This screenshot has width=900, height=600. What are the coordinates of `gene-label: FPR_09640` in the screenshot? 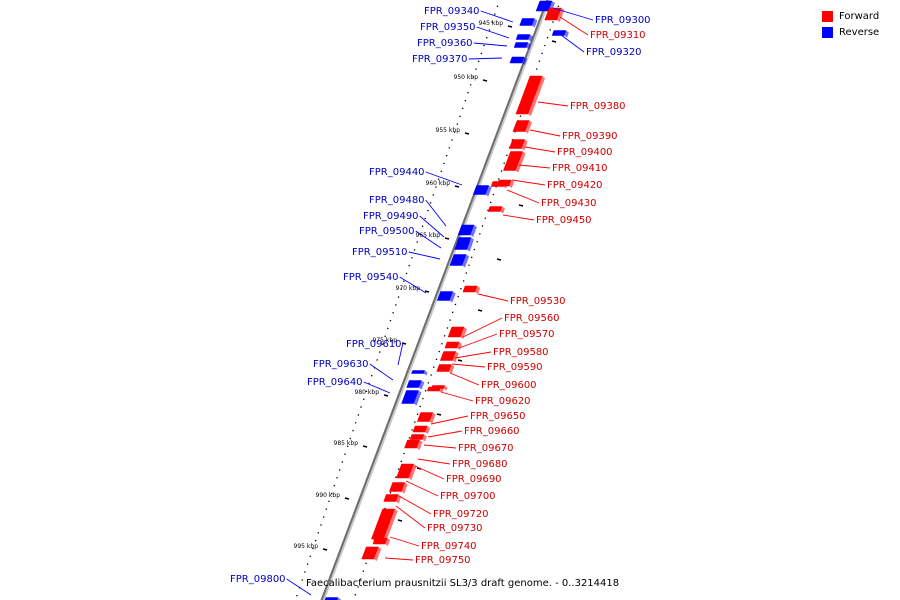 It's located at (335, 382).